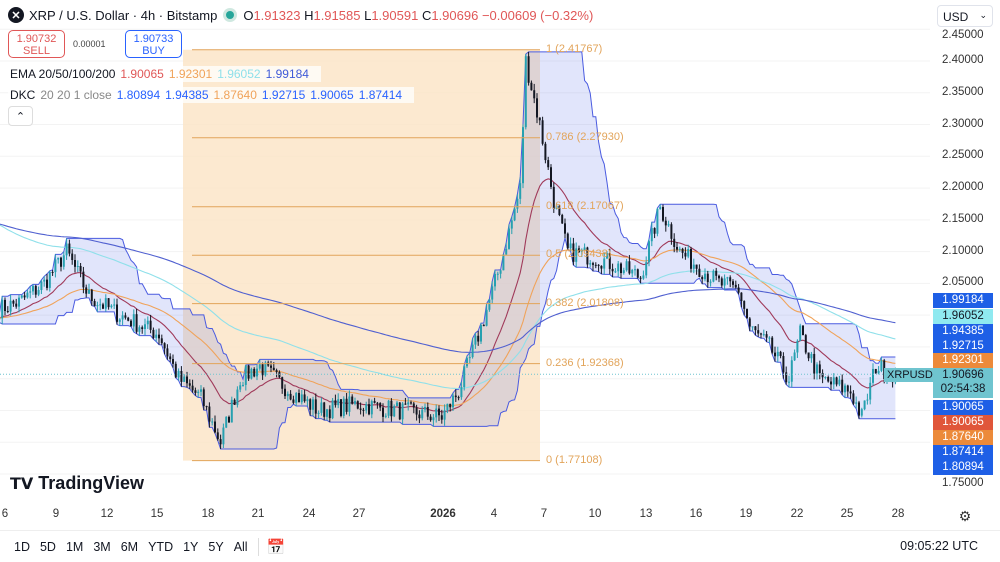 Image resolution: width=1000 pixels, height=562 pixels. I want to click on currency-select: USD ⌄, so click(965, 16).